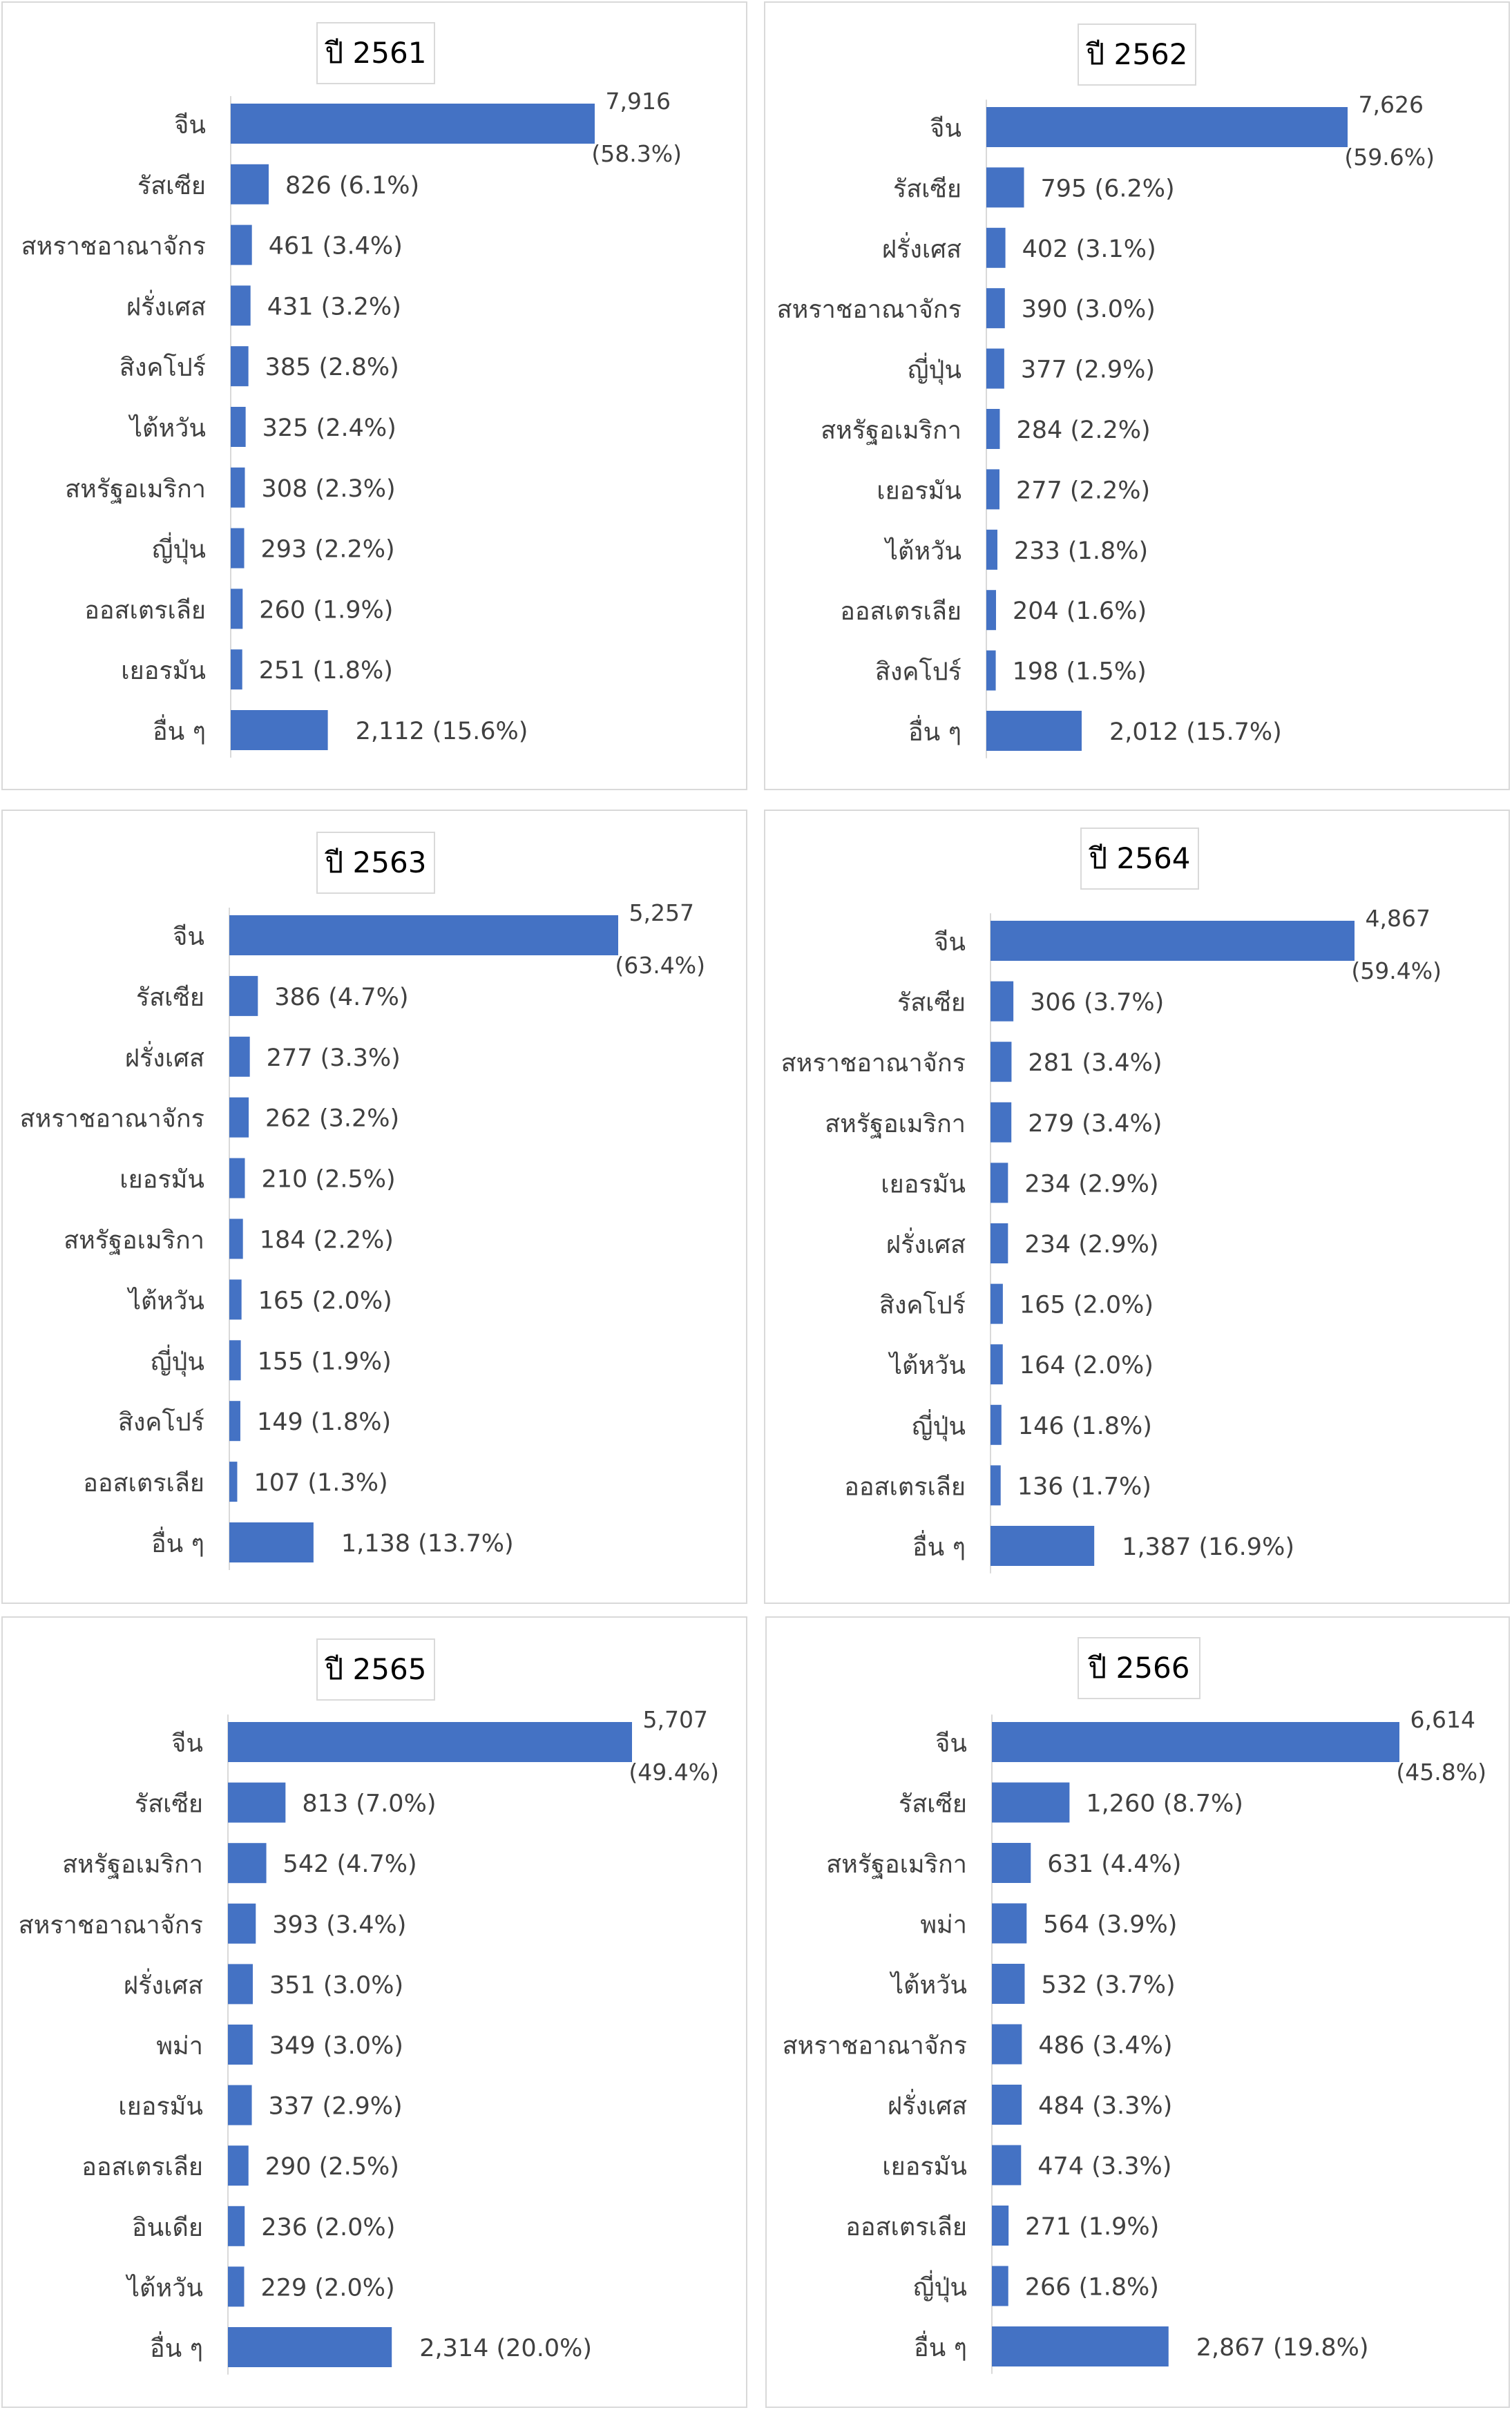  I want to click on chart-title: ปี 2566, so click(1139, 1668).